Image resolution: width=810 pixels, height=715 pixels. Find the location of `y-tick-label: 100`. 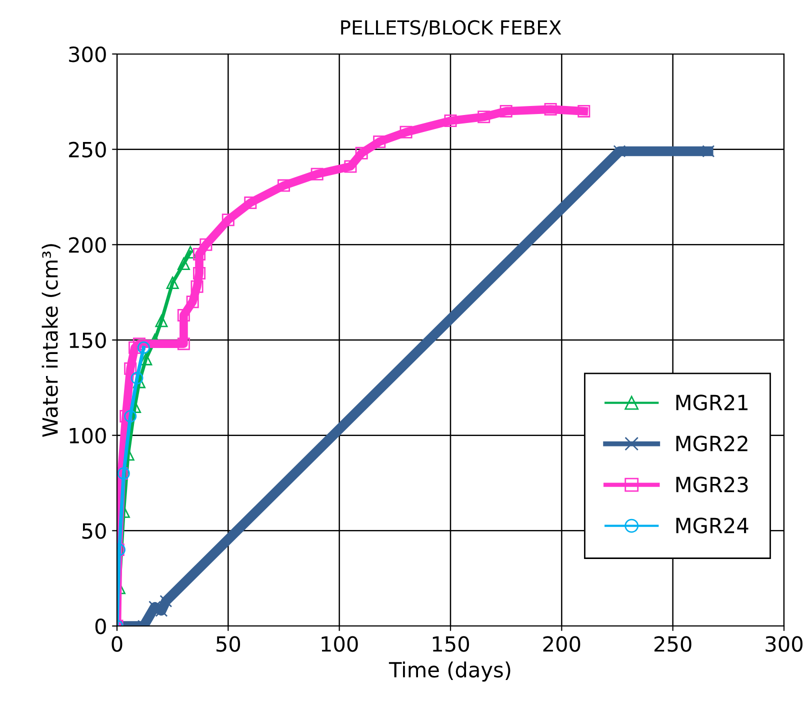

y-tick-label: 100 is located at coordinates (88, 436).